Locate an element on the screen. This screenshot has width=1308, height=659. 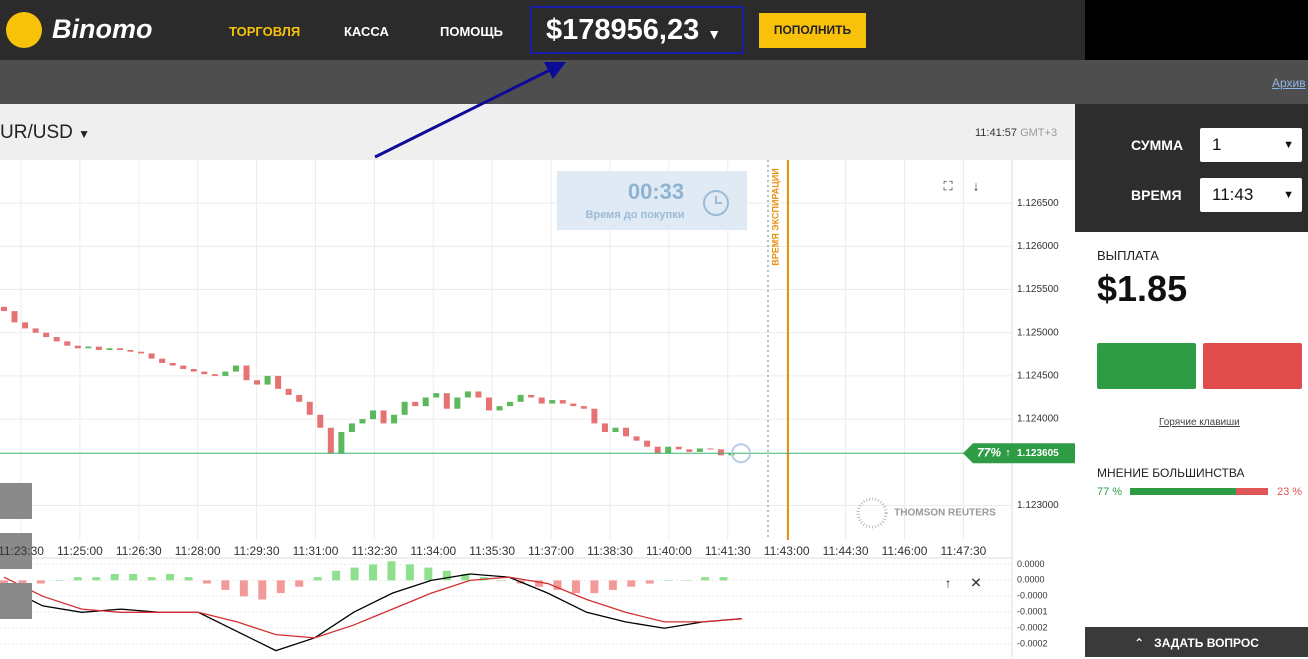
macd-tick-label: -0.0000 is located at coordinates (1032, 596).